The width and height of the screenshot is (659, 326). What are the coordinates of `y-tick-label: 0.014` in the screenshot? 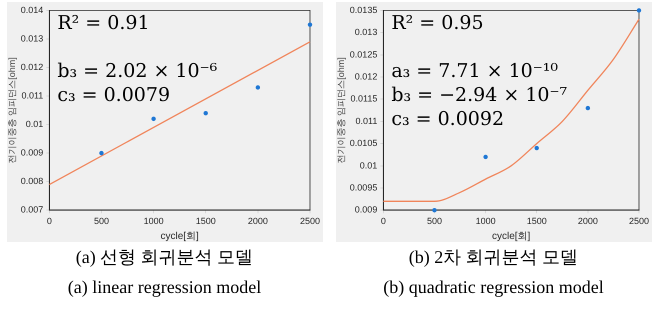 It's located at (31, 9).